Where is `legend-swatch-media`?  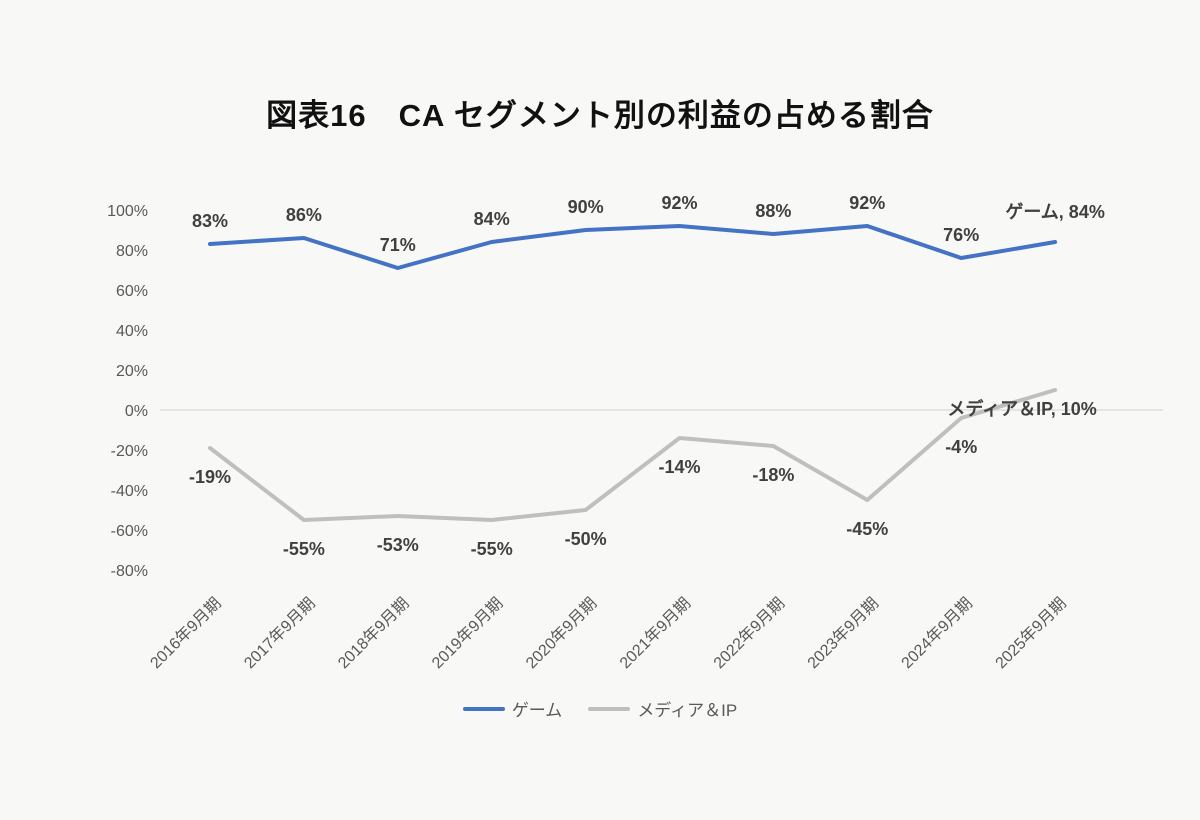 legend-swatch-media is located at coordinates (609, 708).